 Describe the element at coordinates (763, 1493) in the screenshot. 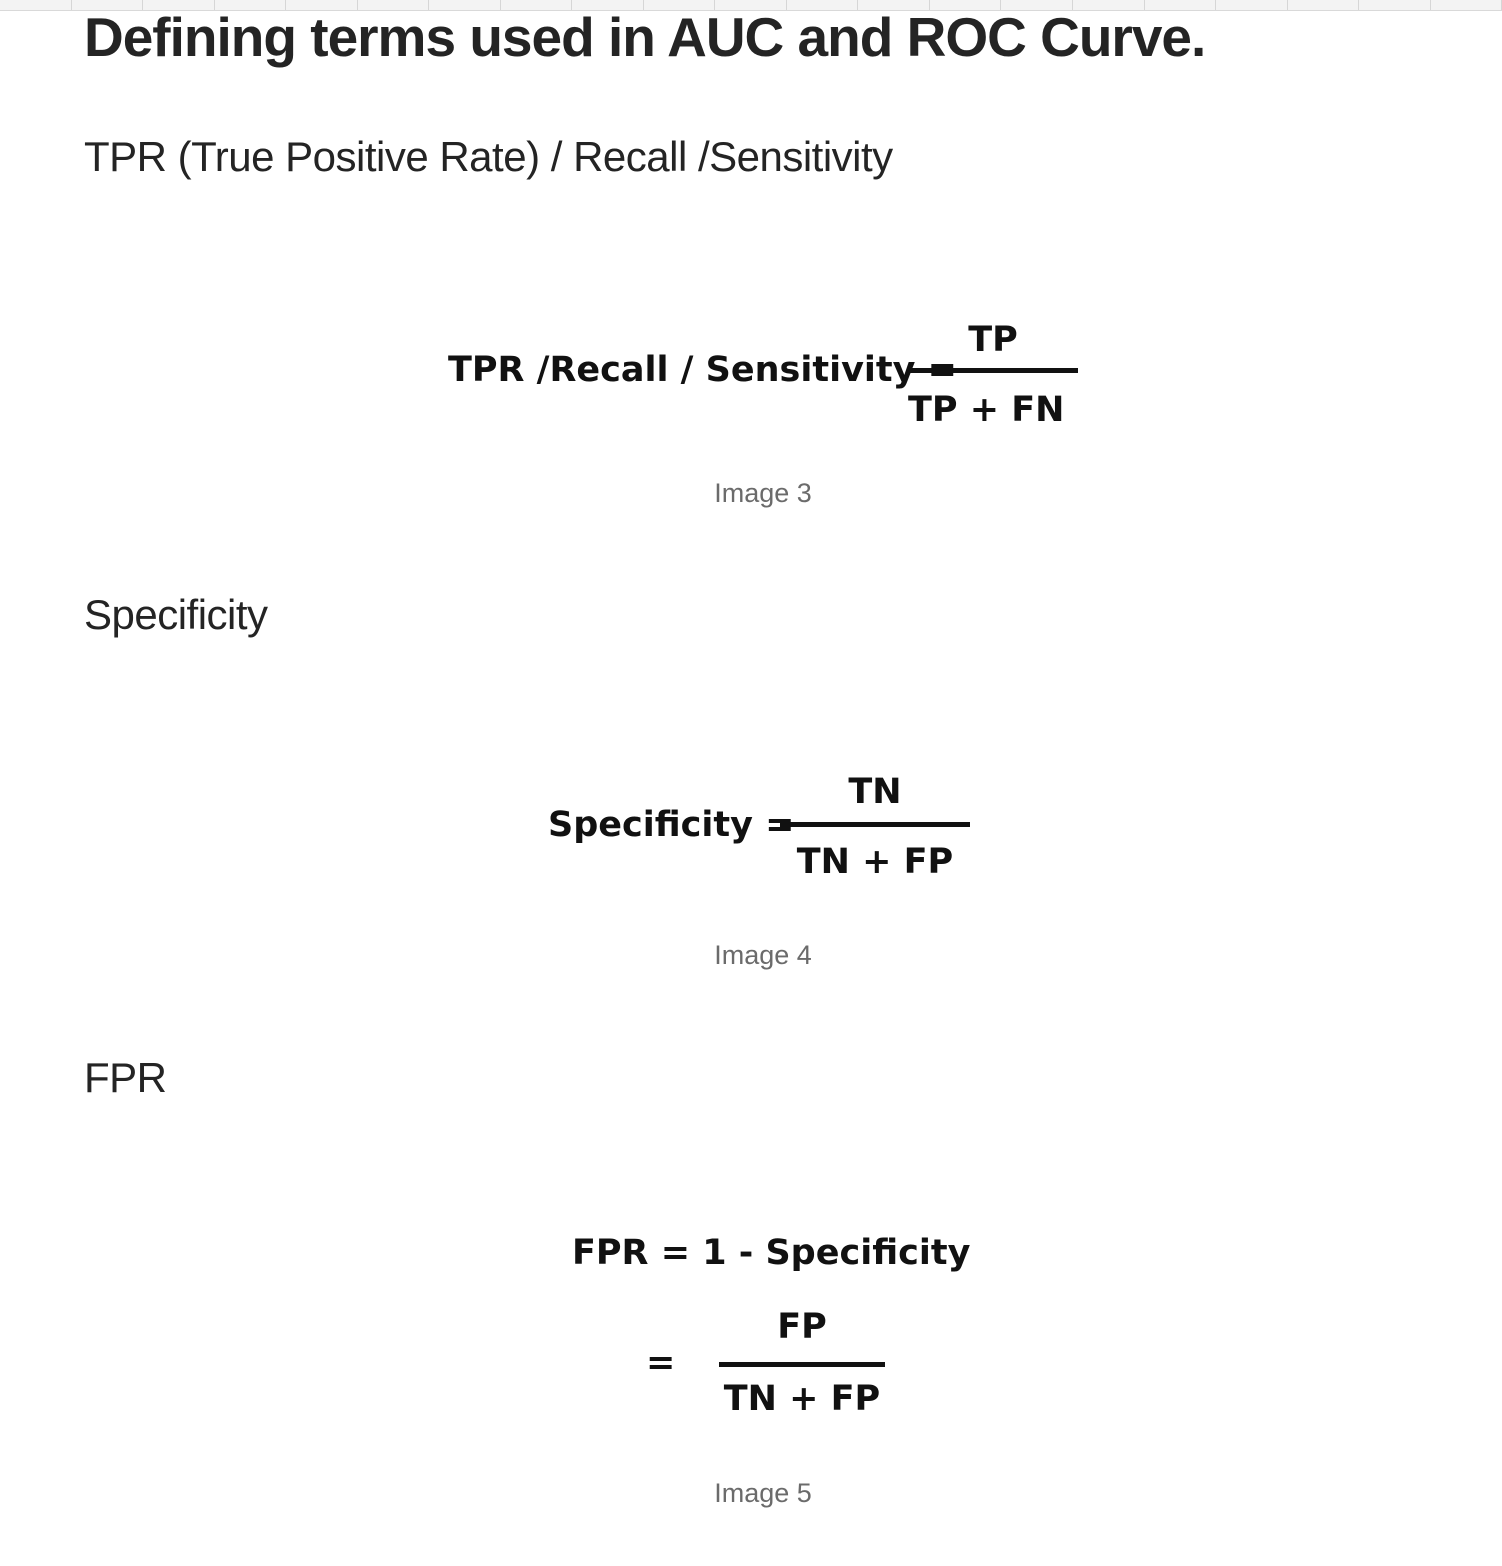

I see `figure-caption: Image 5` at that location.